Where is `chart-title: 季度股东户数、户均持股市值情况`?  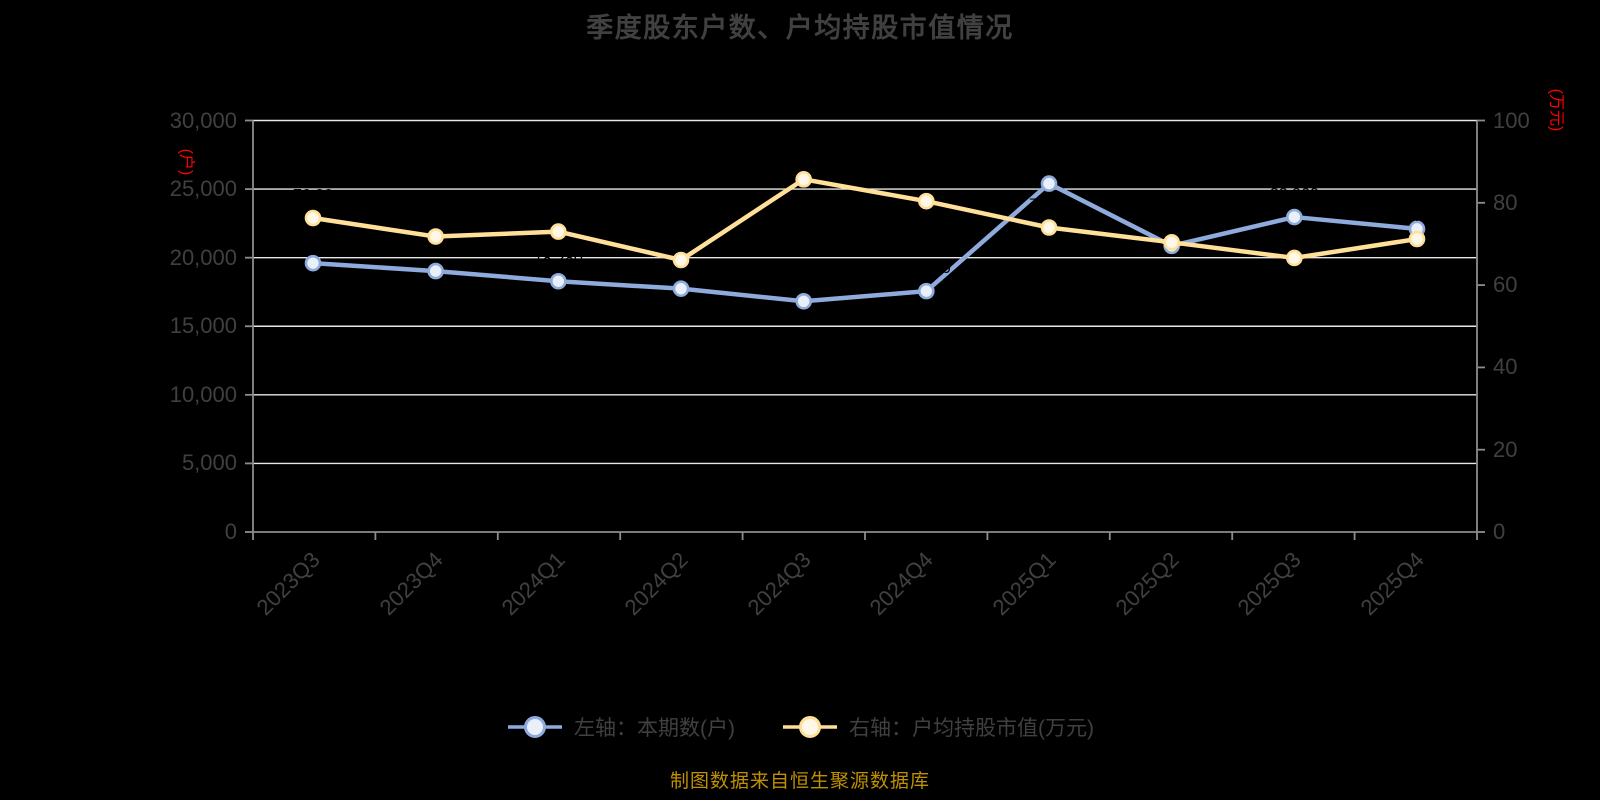
chart-title: 季度股东户数、户均持股市值情况 is located at coordinates (800, 28).